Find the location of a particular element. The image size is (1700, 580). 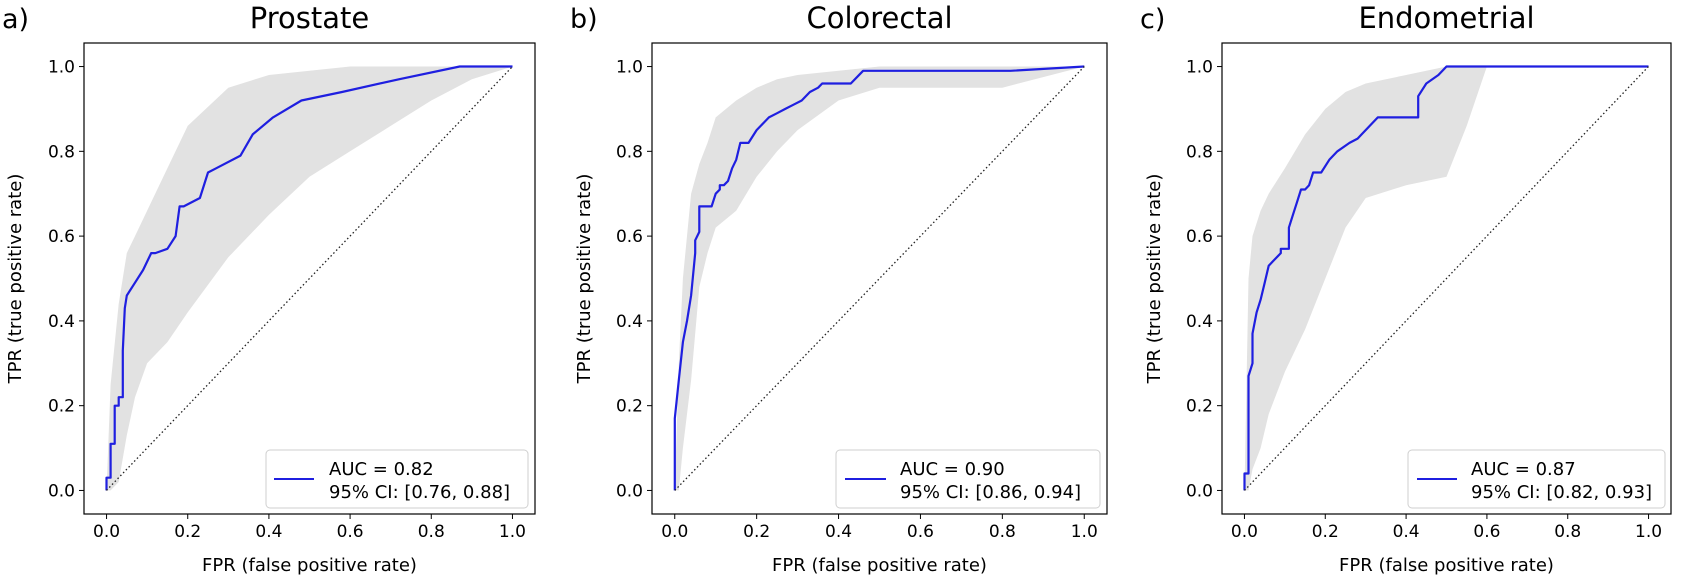

legend: AUC = 0.90 95% CI: [0.86, 0.94] is located at coordinates (968, 479).